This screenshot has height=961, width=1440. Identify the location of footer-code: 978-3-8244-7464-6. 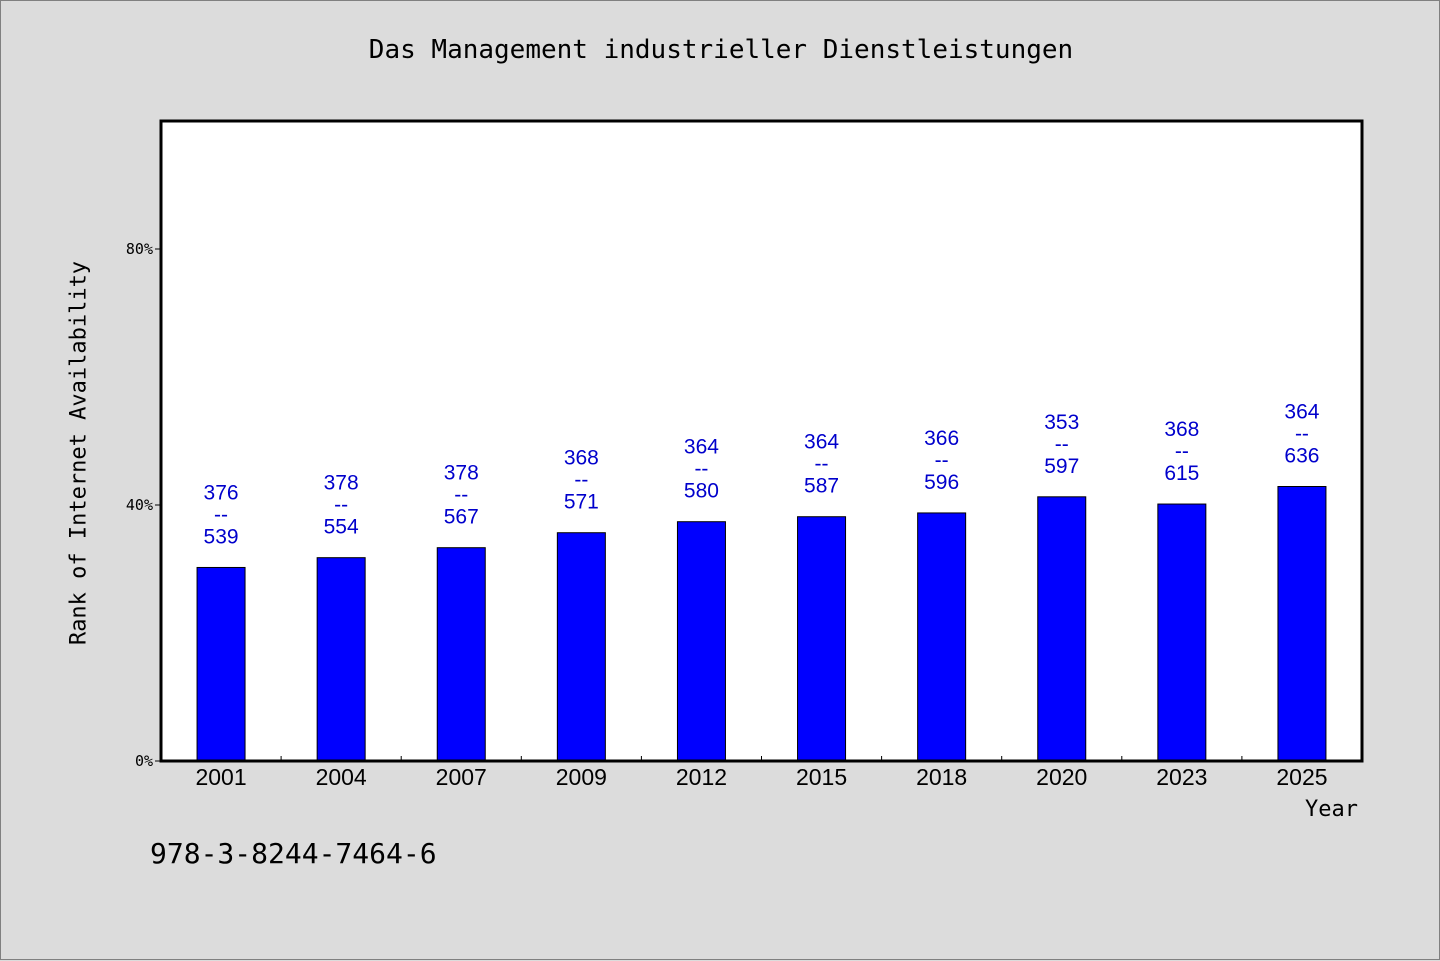
(293, 853).